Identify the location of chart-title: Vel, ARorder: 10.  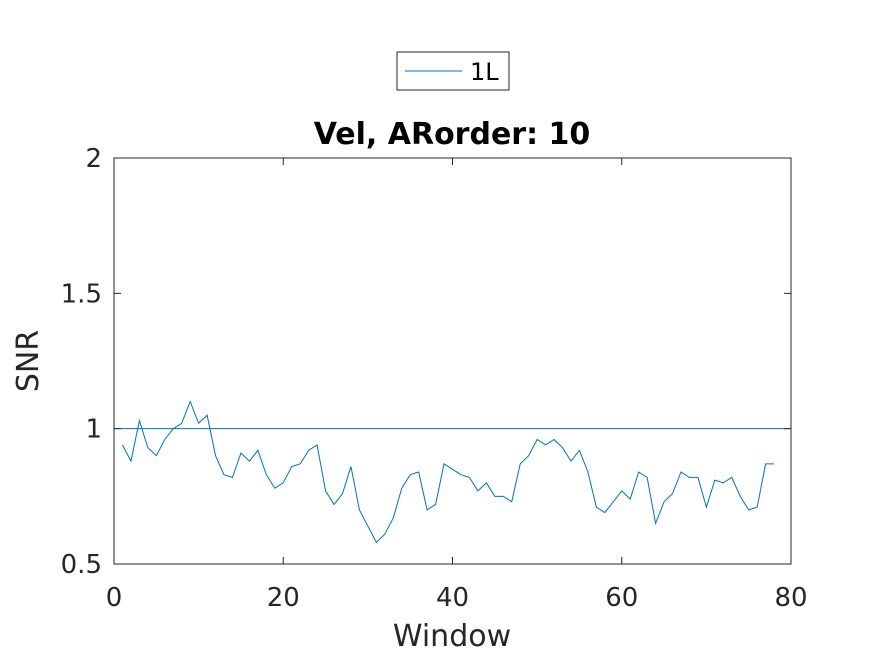
(452, 134).